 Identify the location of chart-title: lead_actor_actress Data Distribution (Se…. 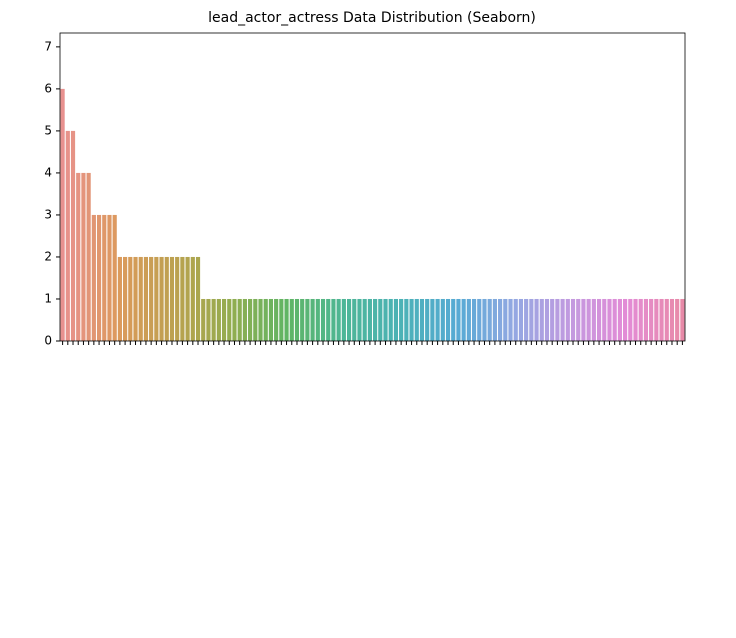
(372, 18).